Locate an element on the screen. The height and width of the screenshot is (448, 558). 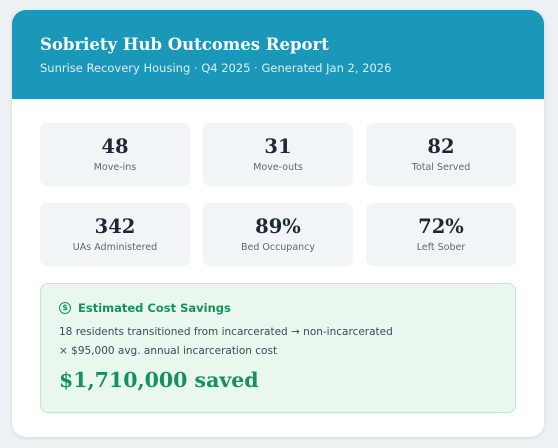
cost-savings-total: $1,710,000 saved is located at coordinates (159, 380).